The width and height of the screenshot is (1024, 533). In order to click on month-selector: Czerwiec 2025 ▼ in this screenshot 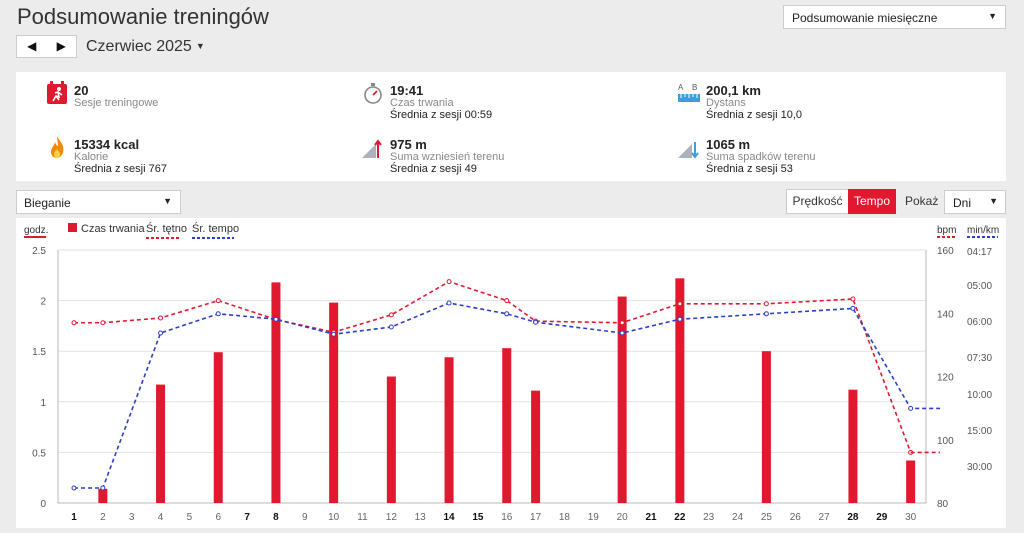, I will do `click(145, 47)`.